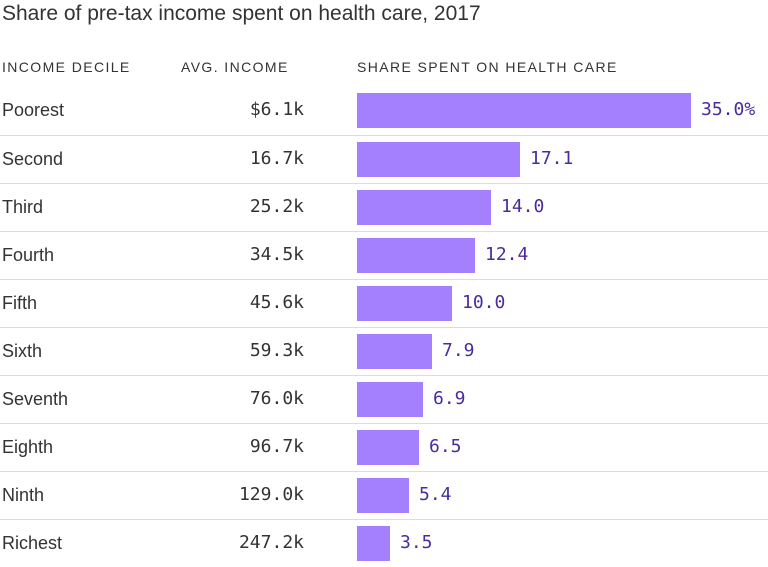  I want to click on table-row: Fourth 34.5k 12.4, so click(384, 255).